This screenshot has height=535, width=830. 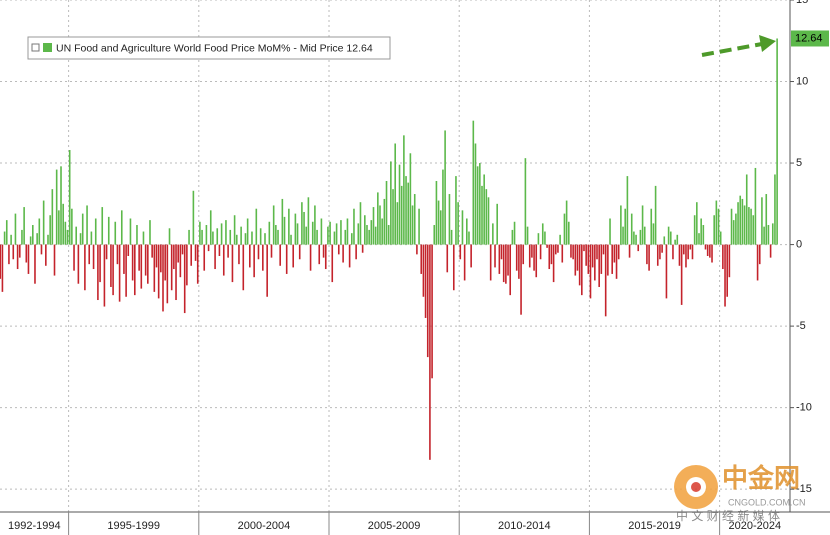 I want to click on watermark-slogan: 中 文 财 经 新 媒 体, so click(x=728, y=515).